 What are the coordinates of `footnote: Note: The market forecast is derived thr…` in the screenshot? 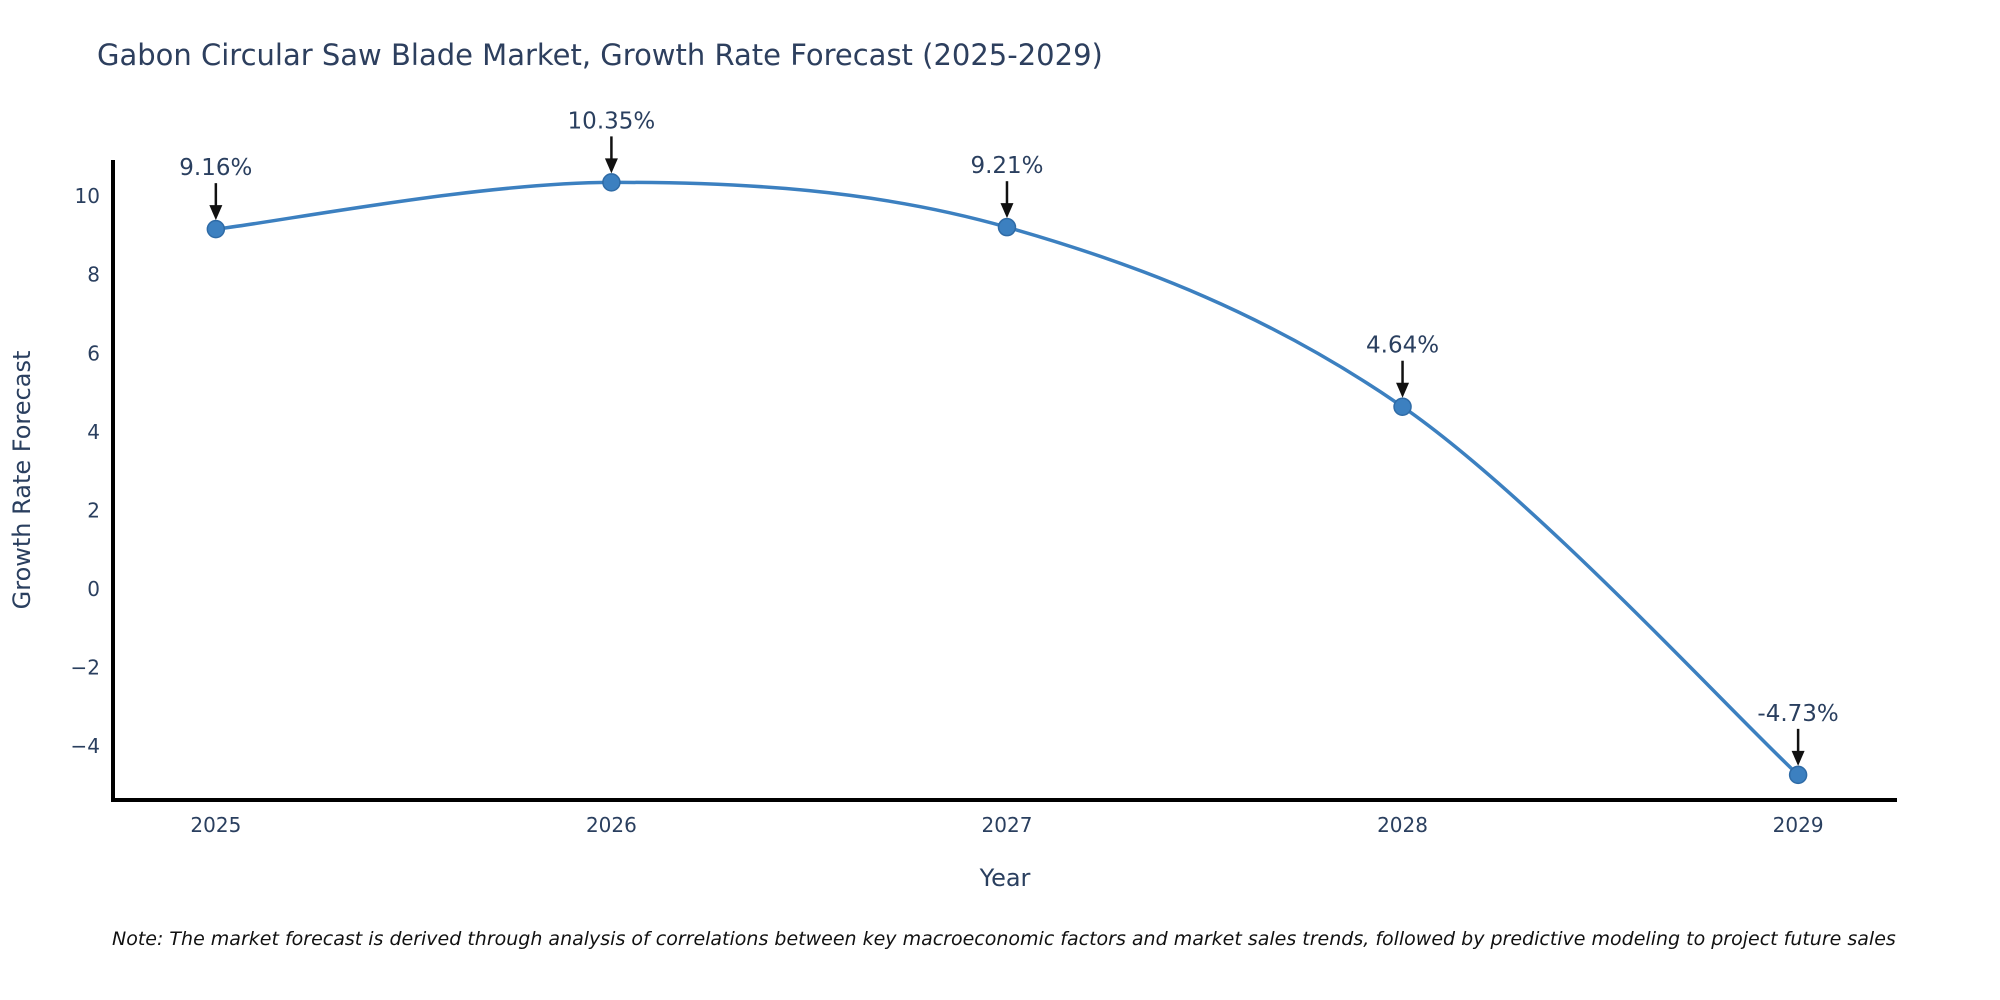 It's located at (1004, 939).